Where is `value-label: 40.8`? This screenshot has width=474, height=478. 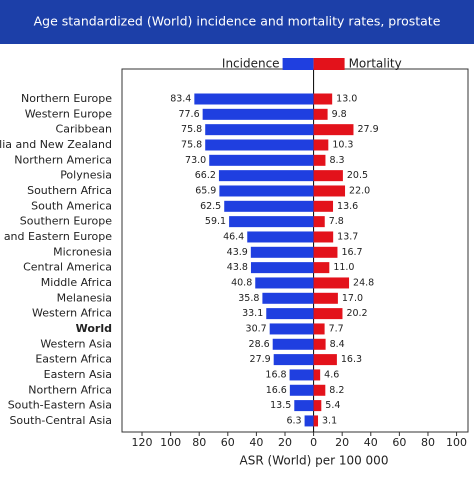
value-label: 40.8 is located at coordinates (241, 282).